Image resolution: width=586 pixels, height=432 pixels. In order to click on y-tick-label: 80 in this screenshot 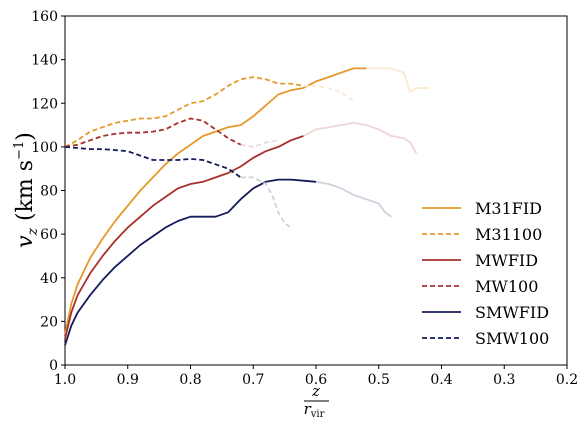, I will do `click(49, 192)`.